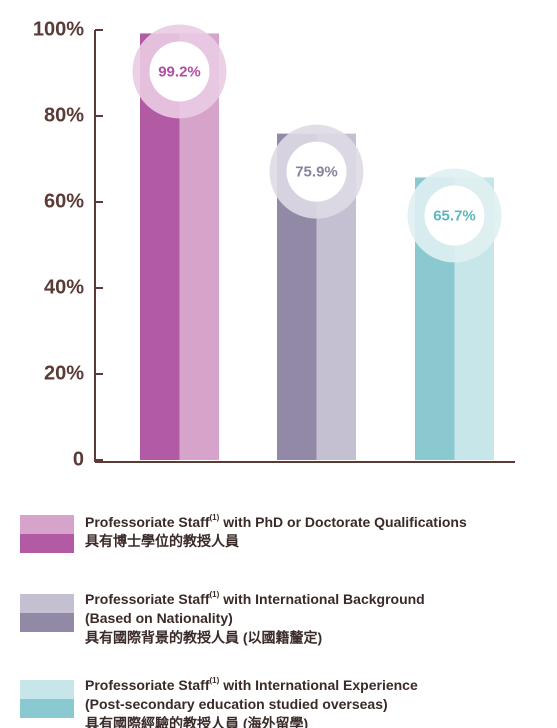 Image resolution: width=557 pixels, height=728 pixels. I want to click on y-tick-label: 0, so click(78, 459).